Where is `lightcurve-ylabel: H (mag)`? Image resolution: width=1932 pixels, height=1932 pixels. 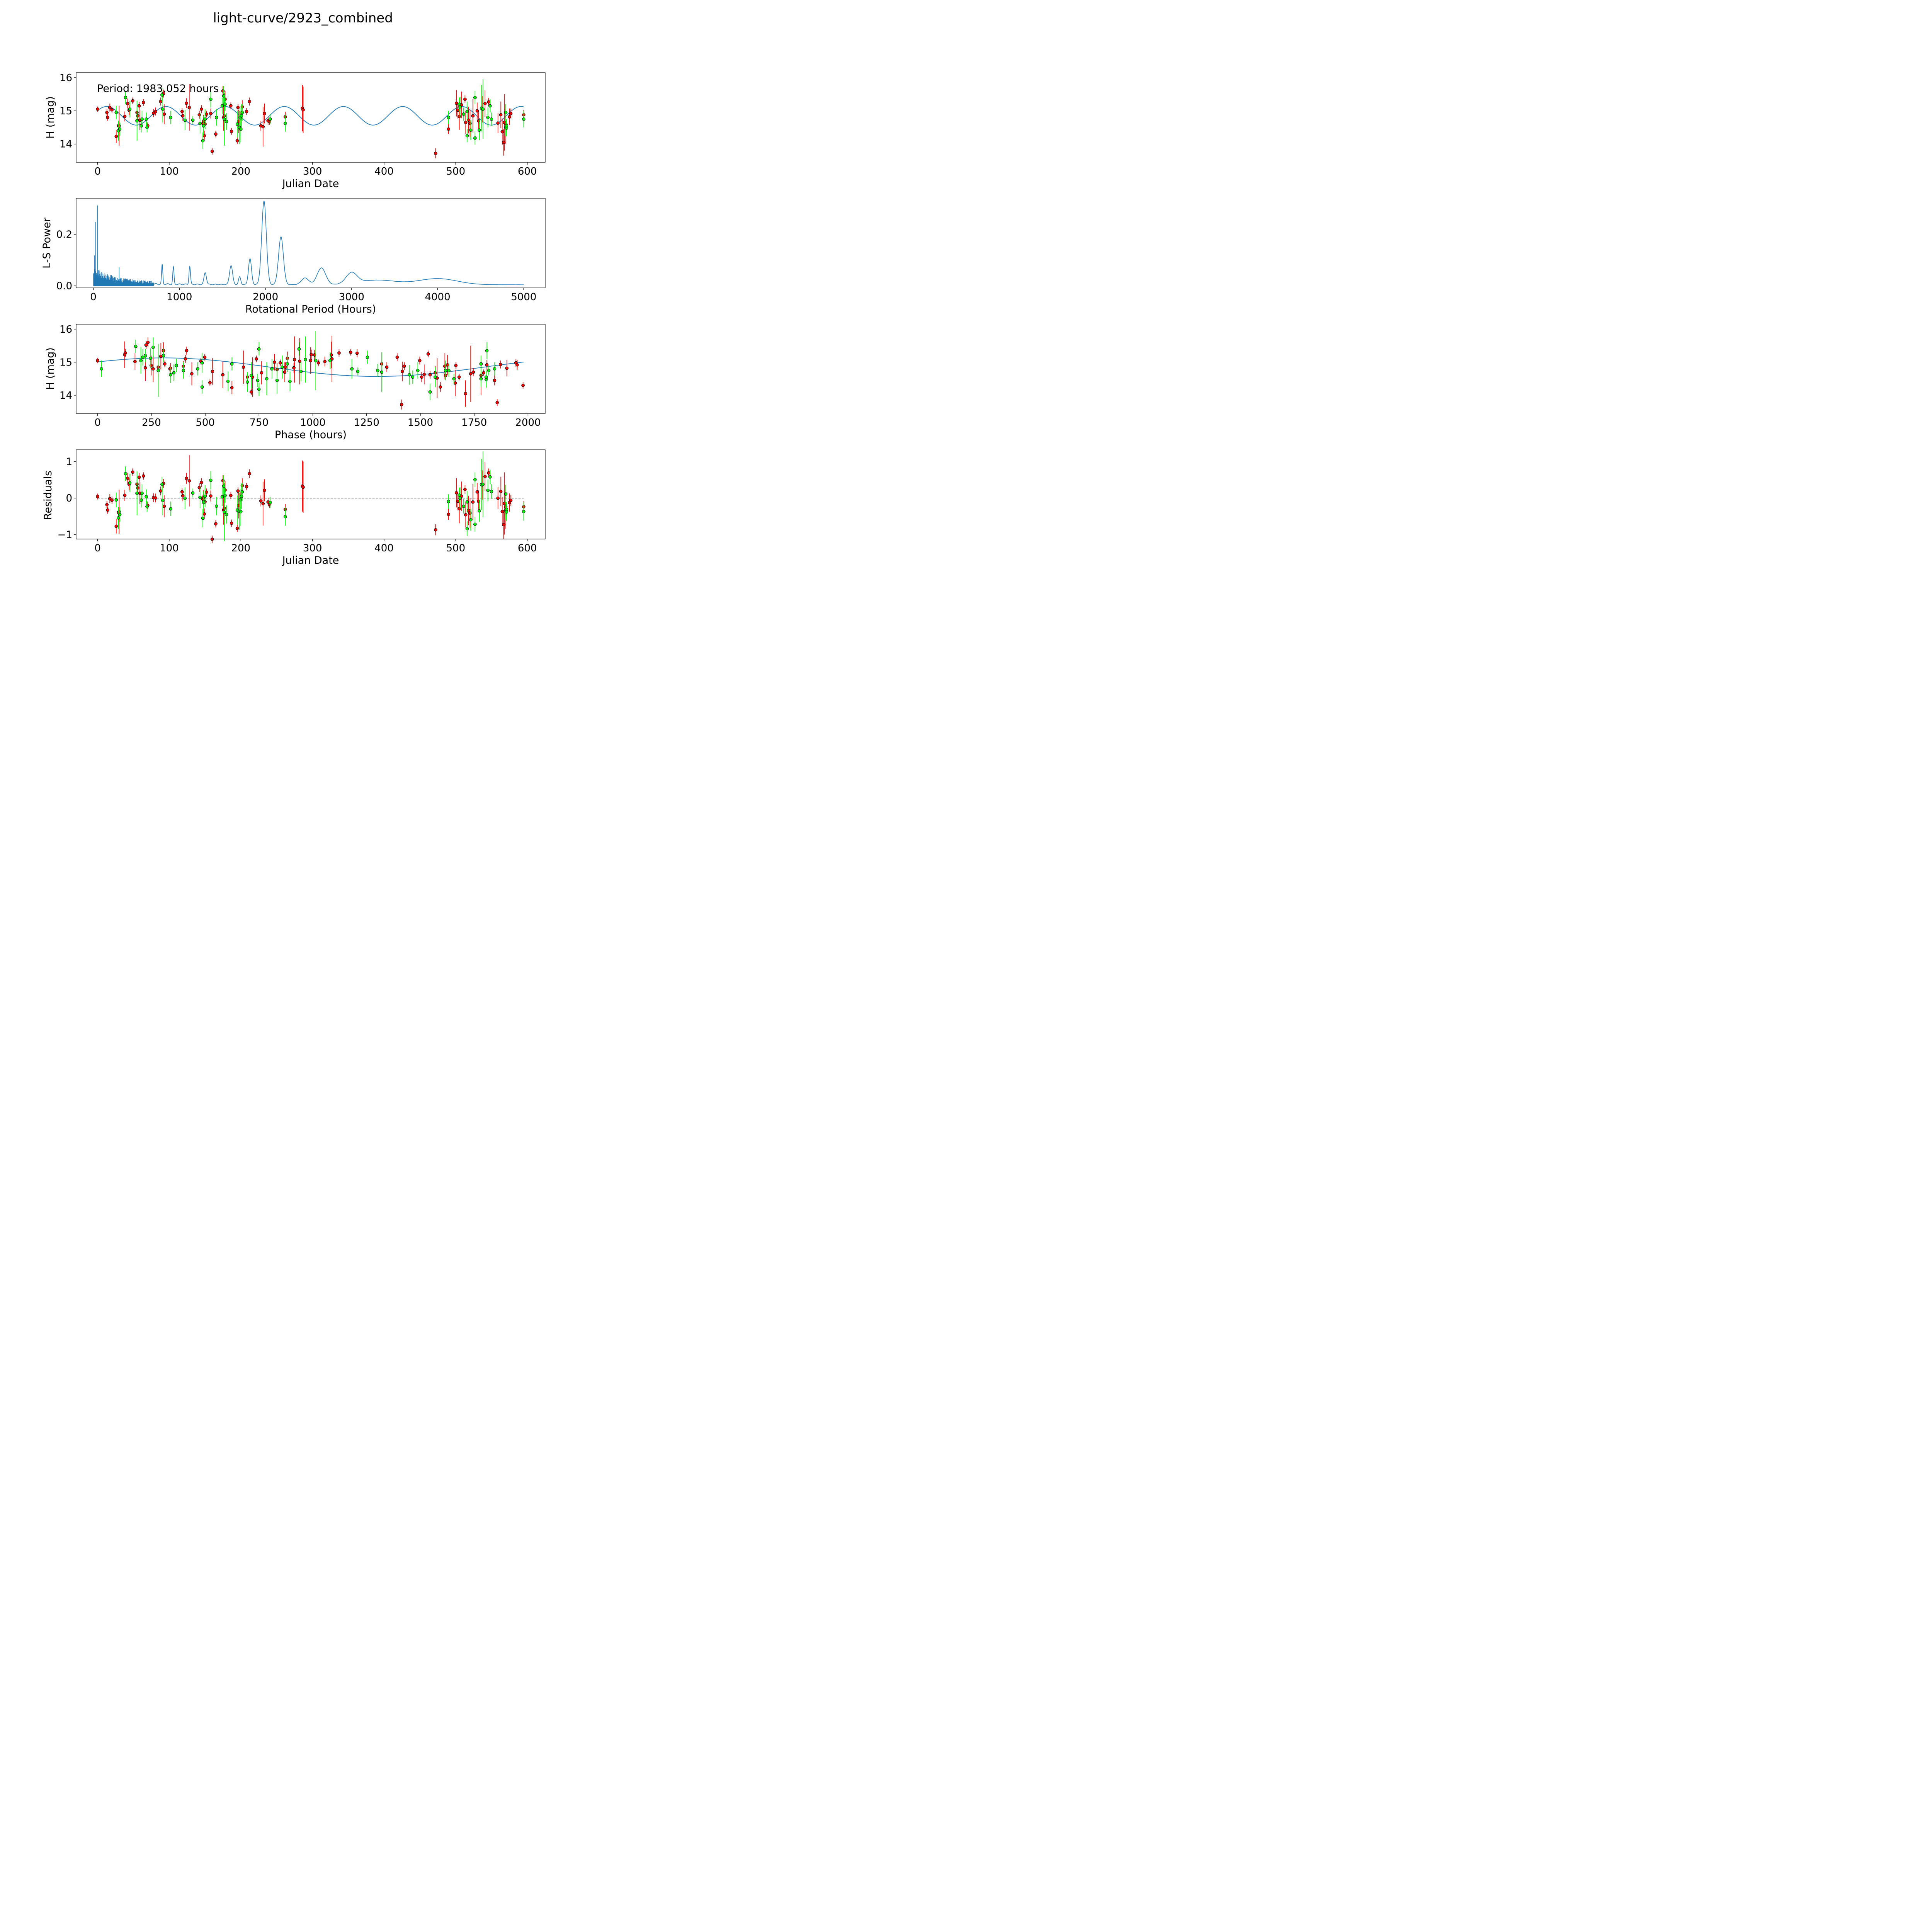
lightcurve-ylabel: H (mag) is located at coordinates (50, 118).